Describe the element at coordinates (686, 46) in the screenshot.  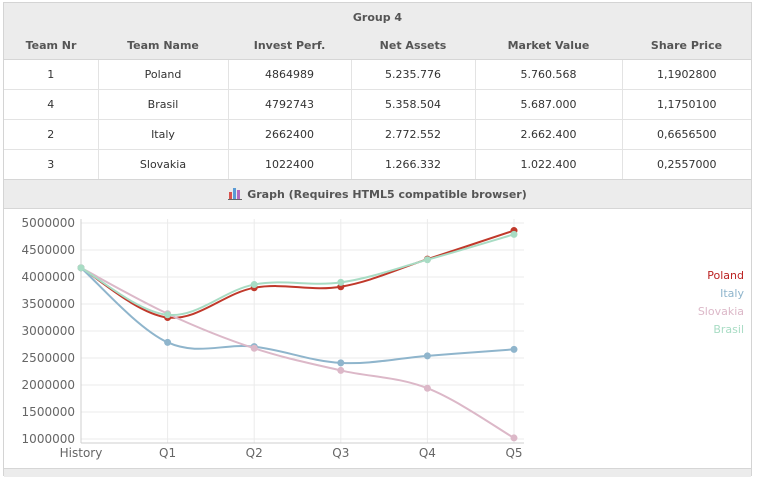
I see `column-header-share-price: Share Price` at that location.